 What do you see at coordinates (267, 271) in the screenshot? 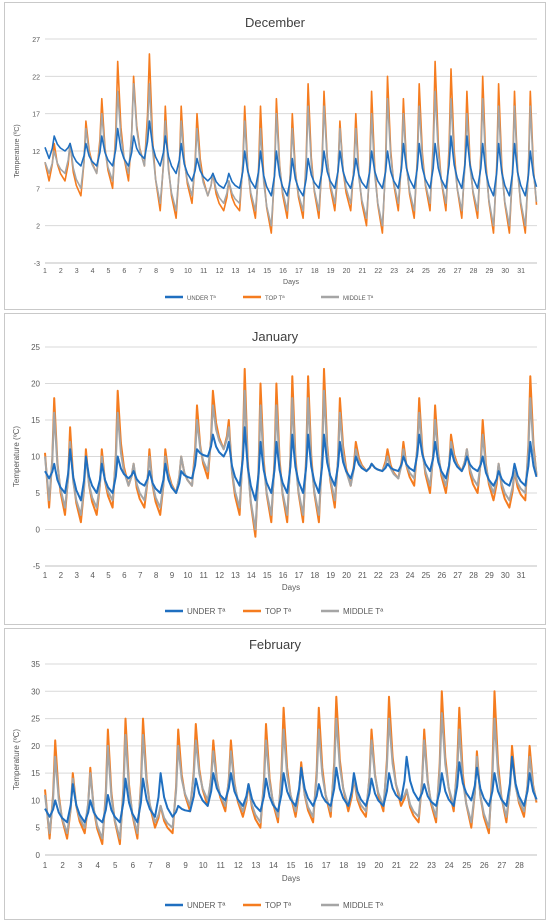
I see `december-x-tick-label: 15` at bounding box center [267, 271].